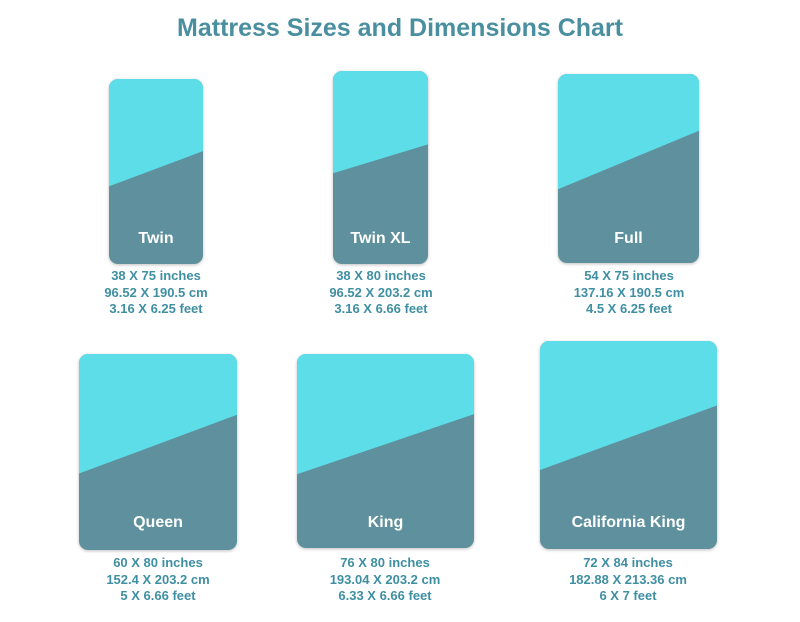  Describe the element at coordinates (158, 452) in the screenshot. I see `mattress-queen: Queen` at that location.